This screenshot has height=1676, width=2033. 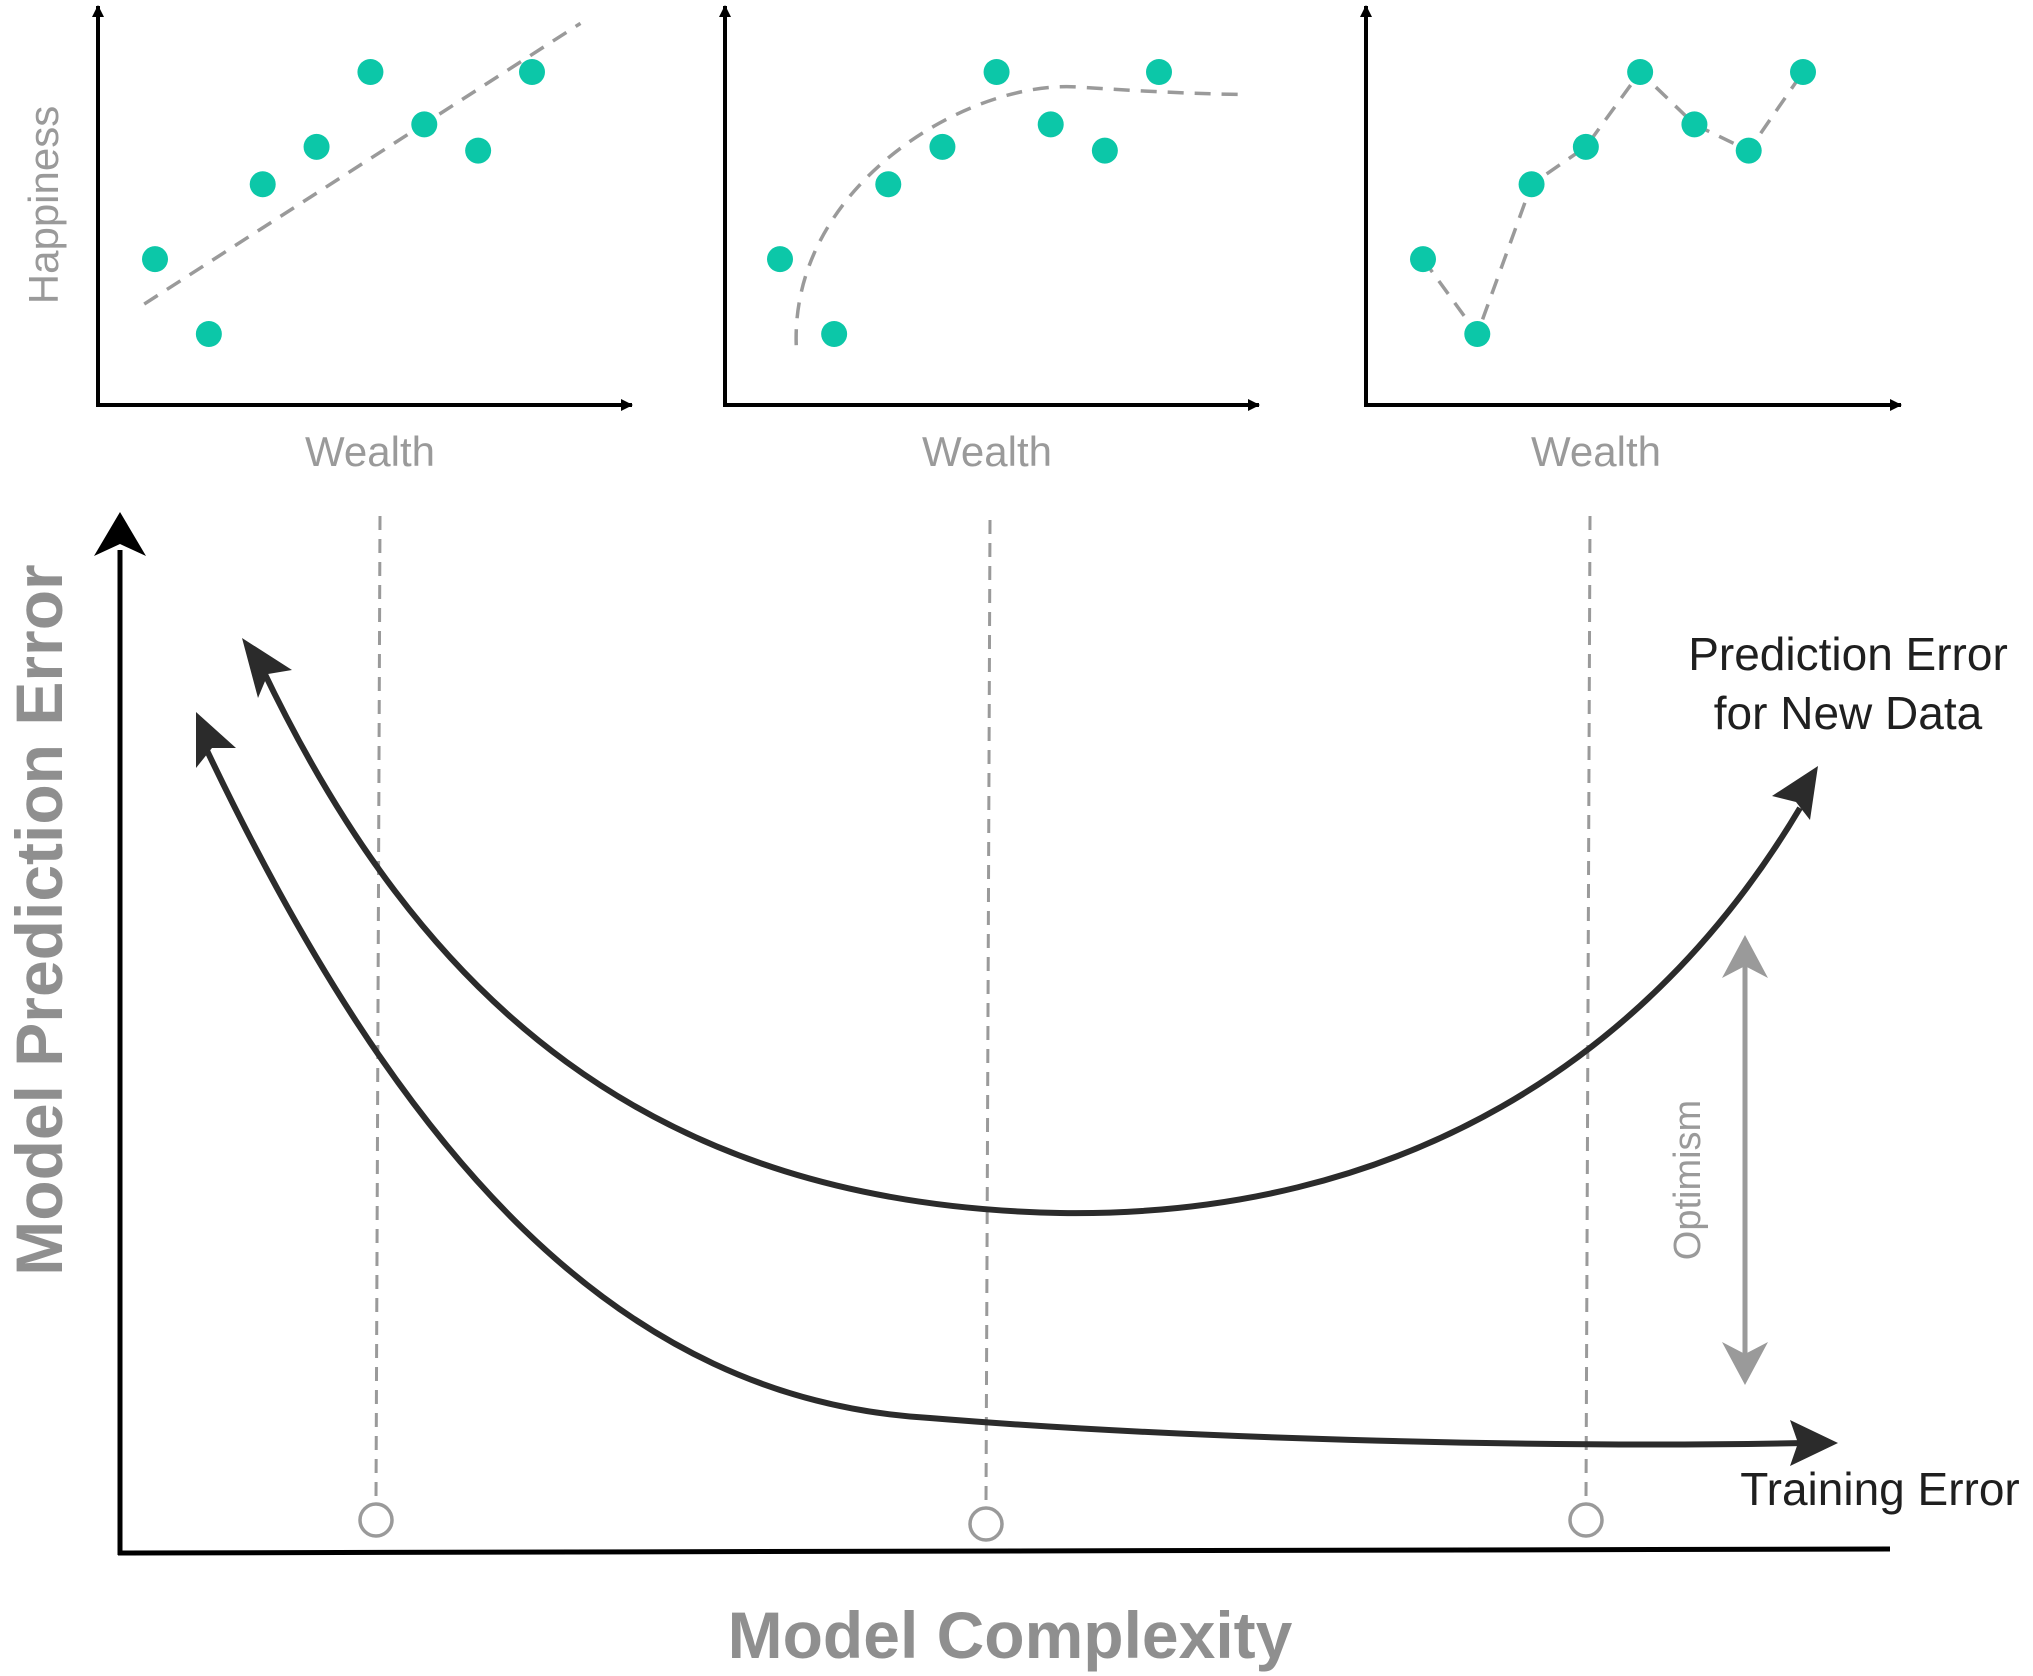 I want to click on guide-line-complex, so click(x=1588, y=1008).